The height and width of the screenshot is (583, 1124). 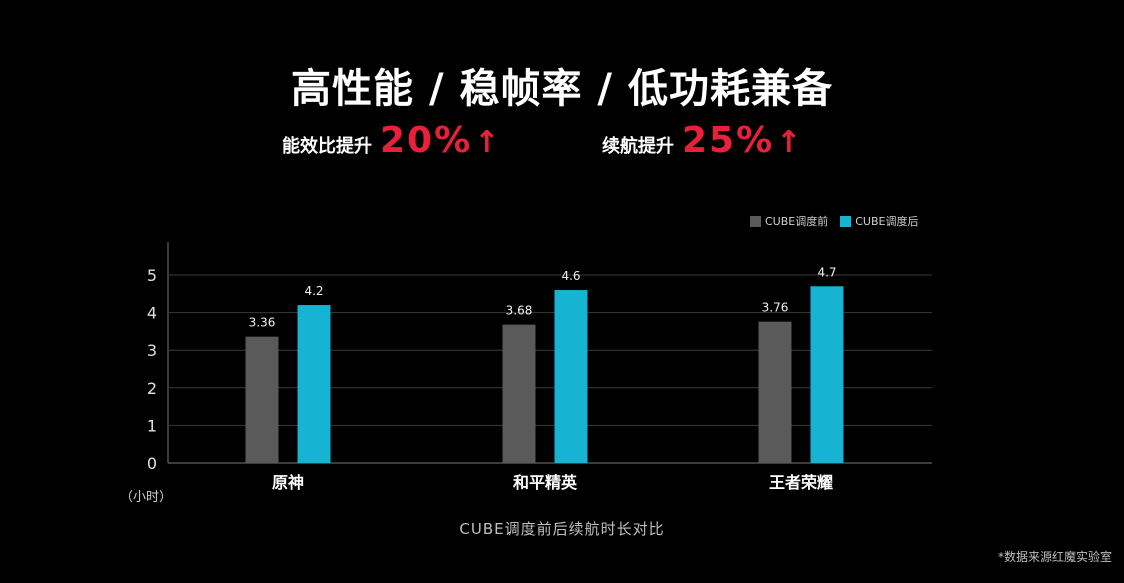 What do you see at coordinates (570, 276) in the screenshot?
I see `data-label: 4.6` at bounding box center [570, 276].